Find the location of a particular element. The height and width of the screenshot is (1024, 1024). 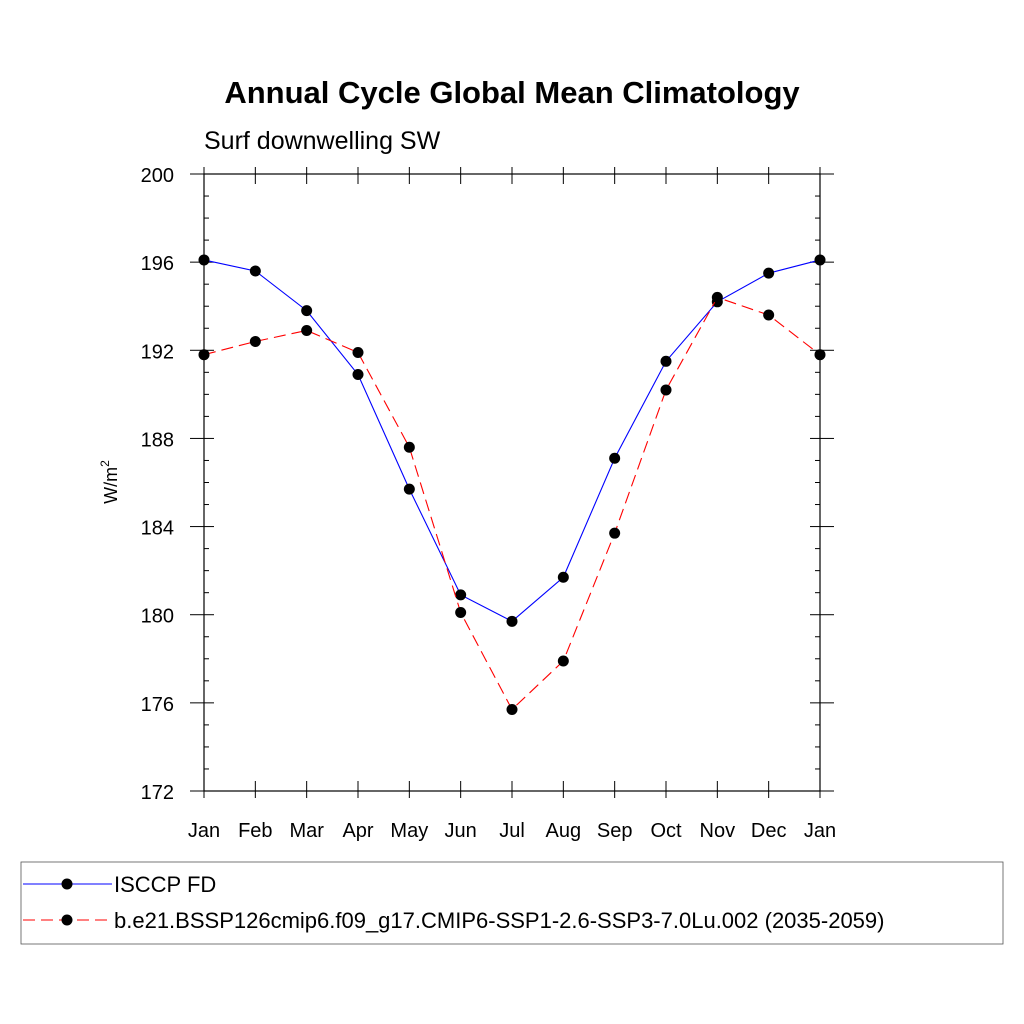

legend-label: ISCCP FD is located at coordinates (165, 884).